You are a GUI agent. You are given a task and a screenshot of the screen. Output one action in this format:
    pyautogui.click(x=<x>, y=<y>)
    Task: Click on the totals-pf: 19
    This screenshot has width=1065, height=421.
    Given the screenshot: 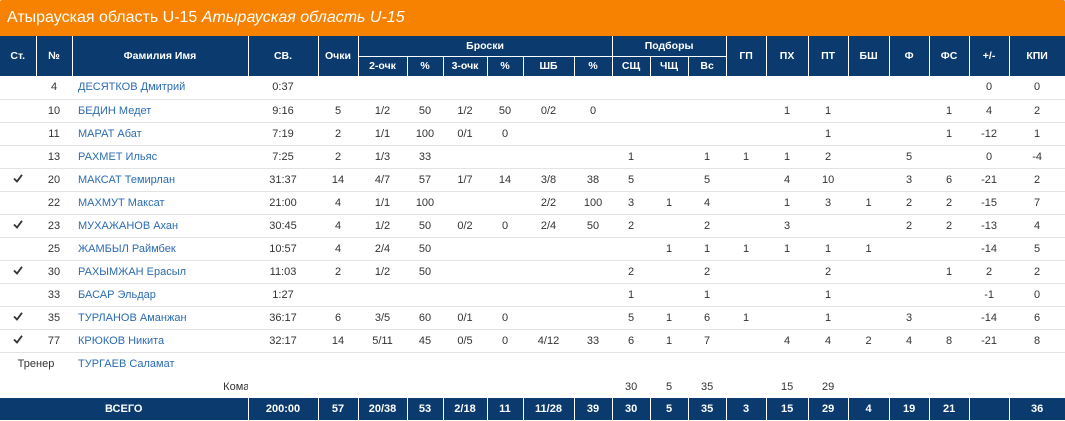 What is the action you would take?
    pyautogui.click(x=909, y=409)
    